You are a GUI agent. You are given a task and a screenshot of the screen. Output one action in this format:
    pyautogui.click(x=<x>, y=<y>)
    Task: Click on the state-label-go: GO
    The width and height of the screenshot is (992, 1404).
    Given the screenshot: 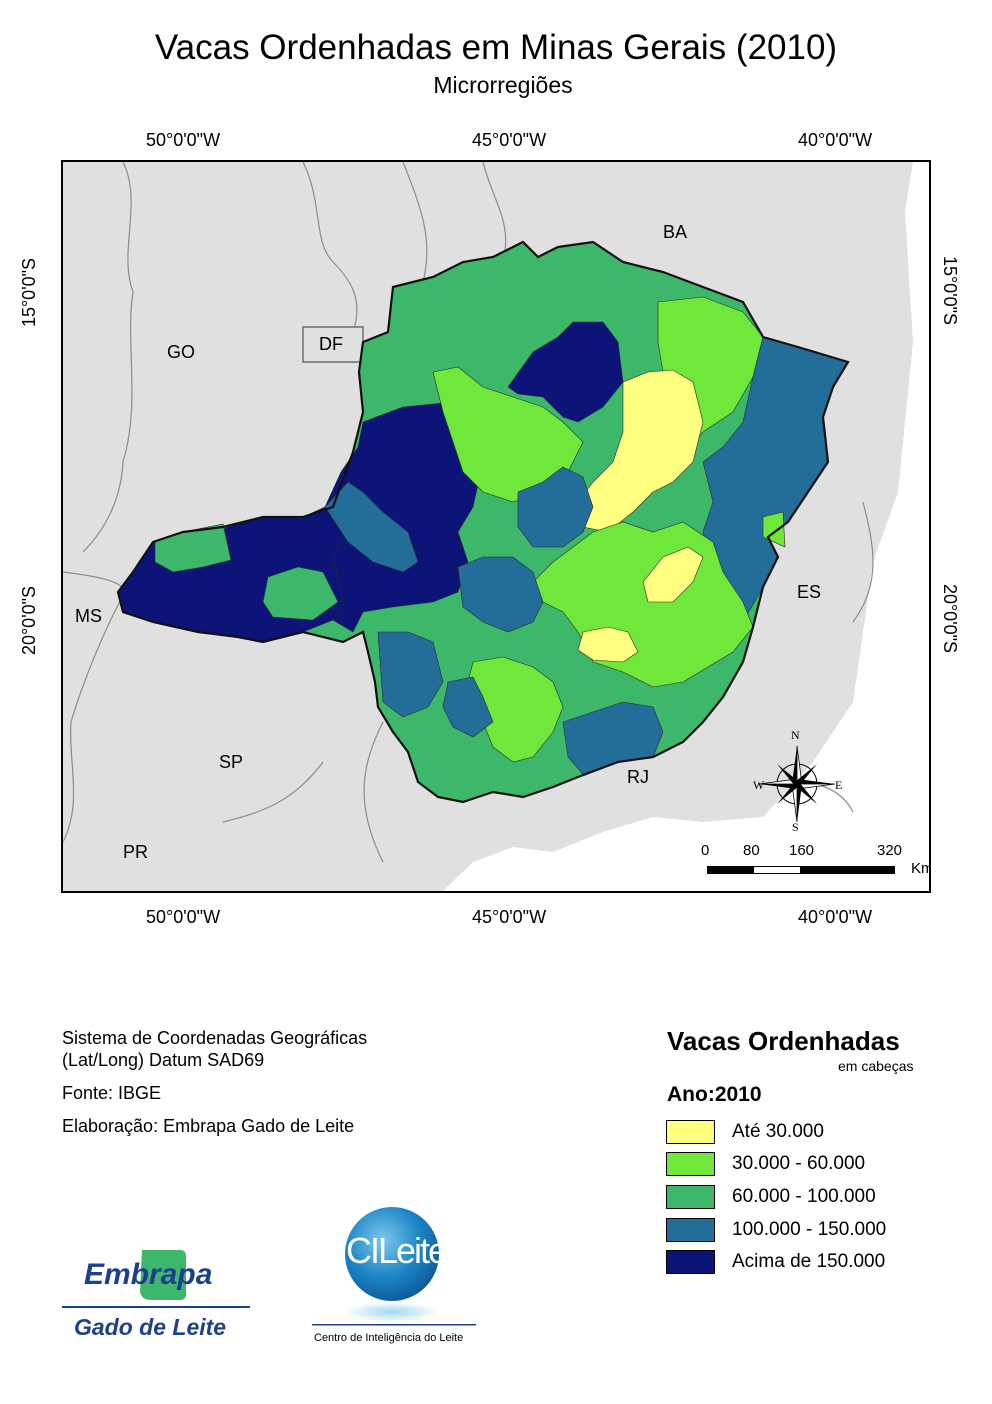 What is the action you would take?
    pyautogui.click(x=181, y=352)
    